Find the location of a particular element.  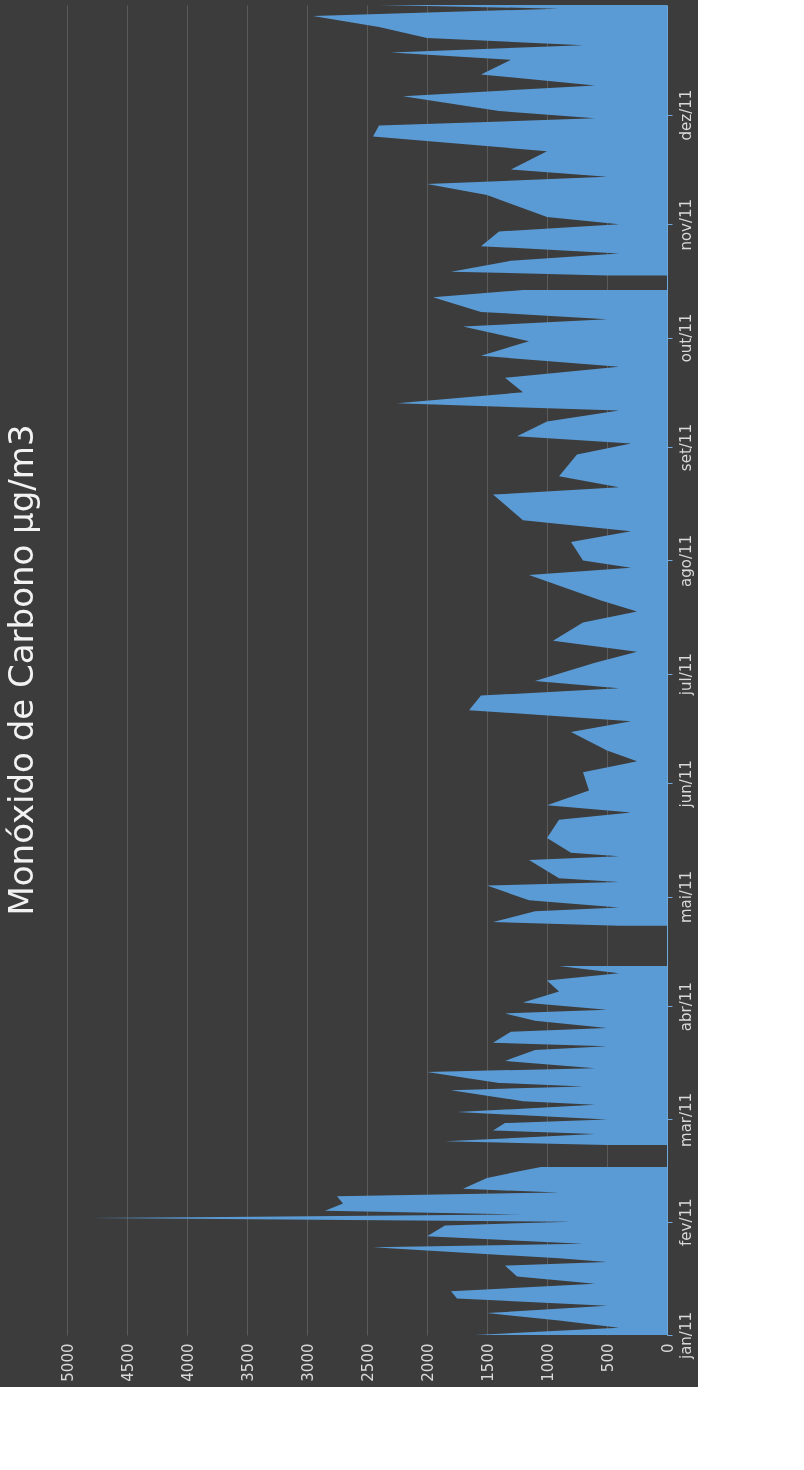

x-tick-label: 500 is located at coordinates (607, 1358).